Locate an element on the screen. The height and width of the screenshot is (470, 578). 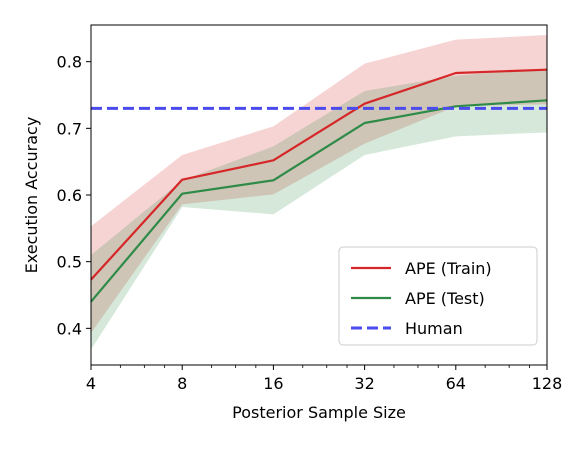
x-tick-label: 16 is located at coordinates (273, 383).